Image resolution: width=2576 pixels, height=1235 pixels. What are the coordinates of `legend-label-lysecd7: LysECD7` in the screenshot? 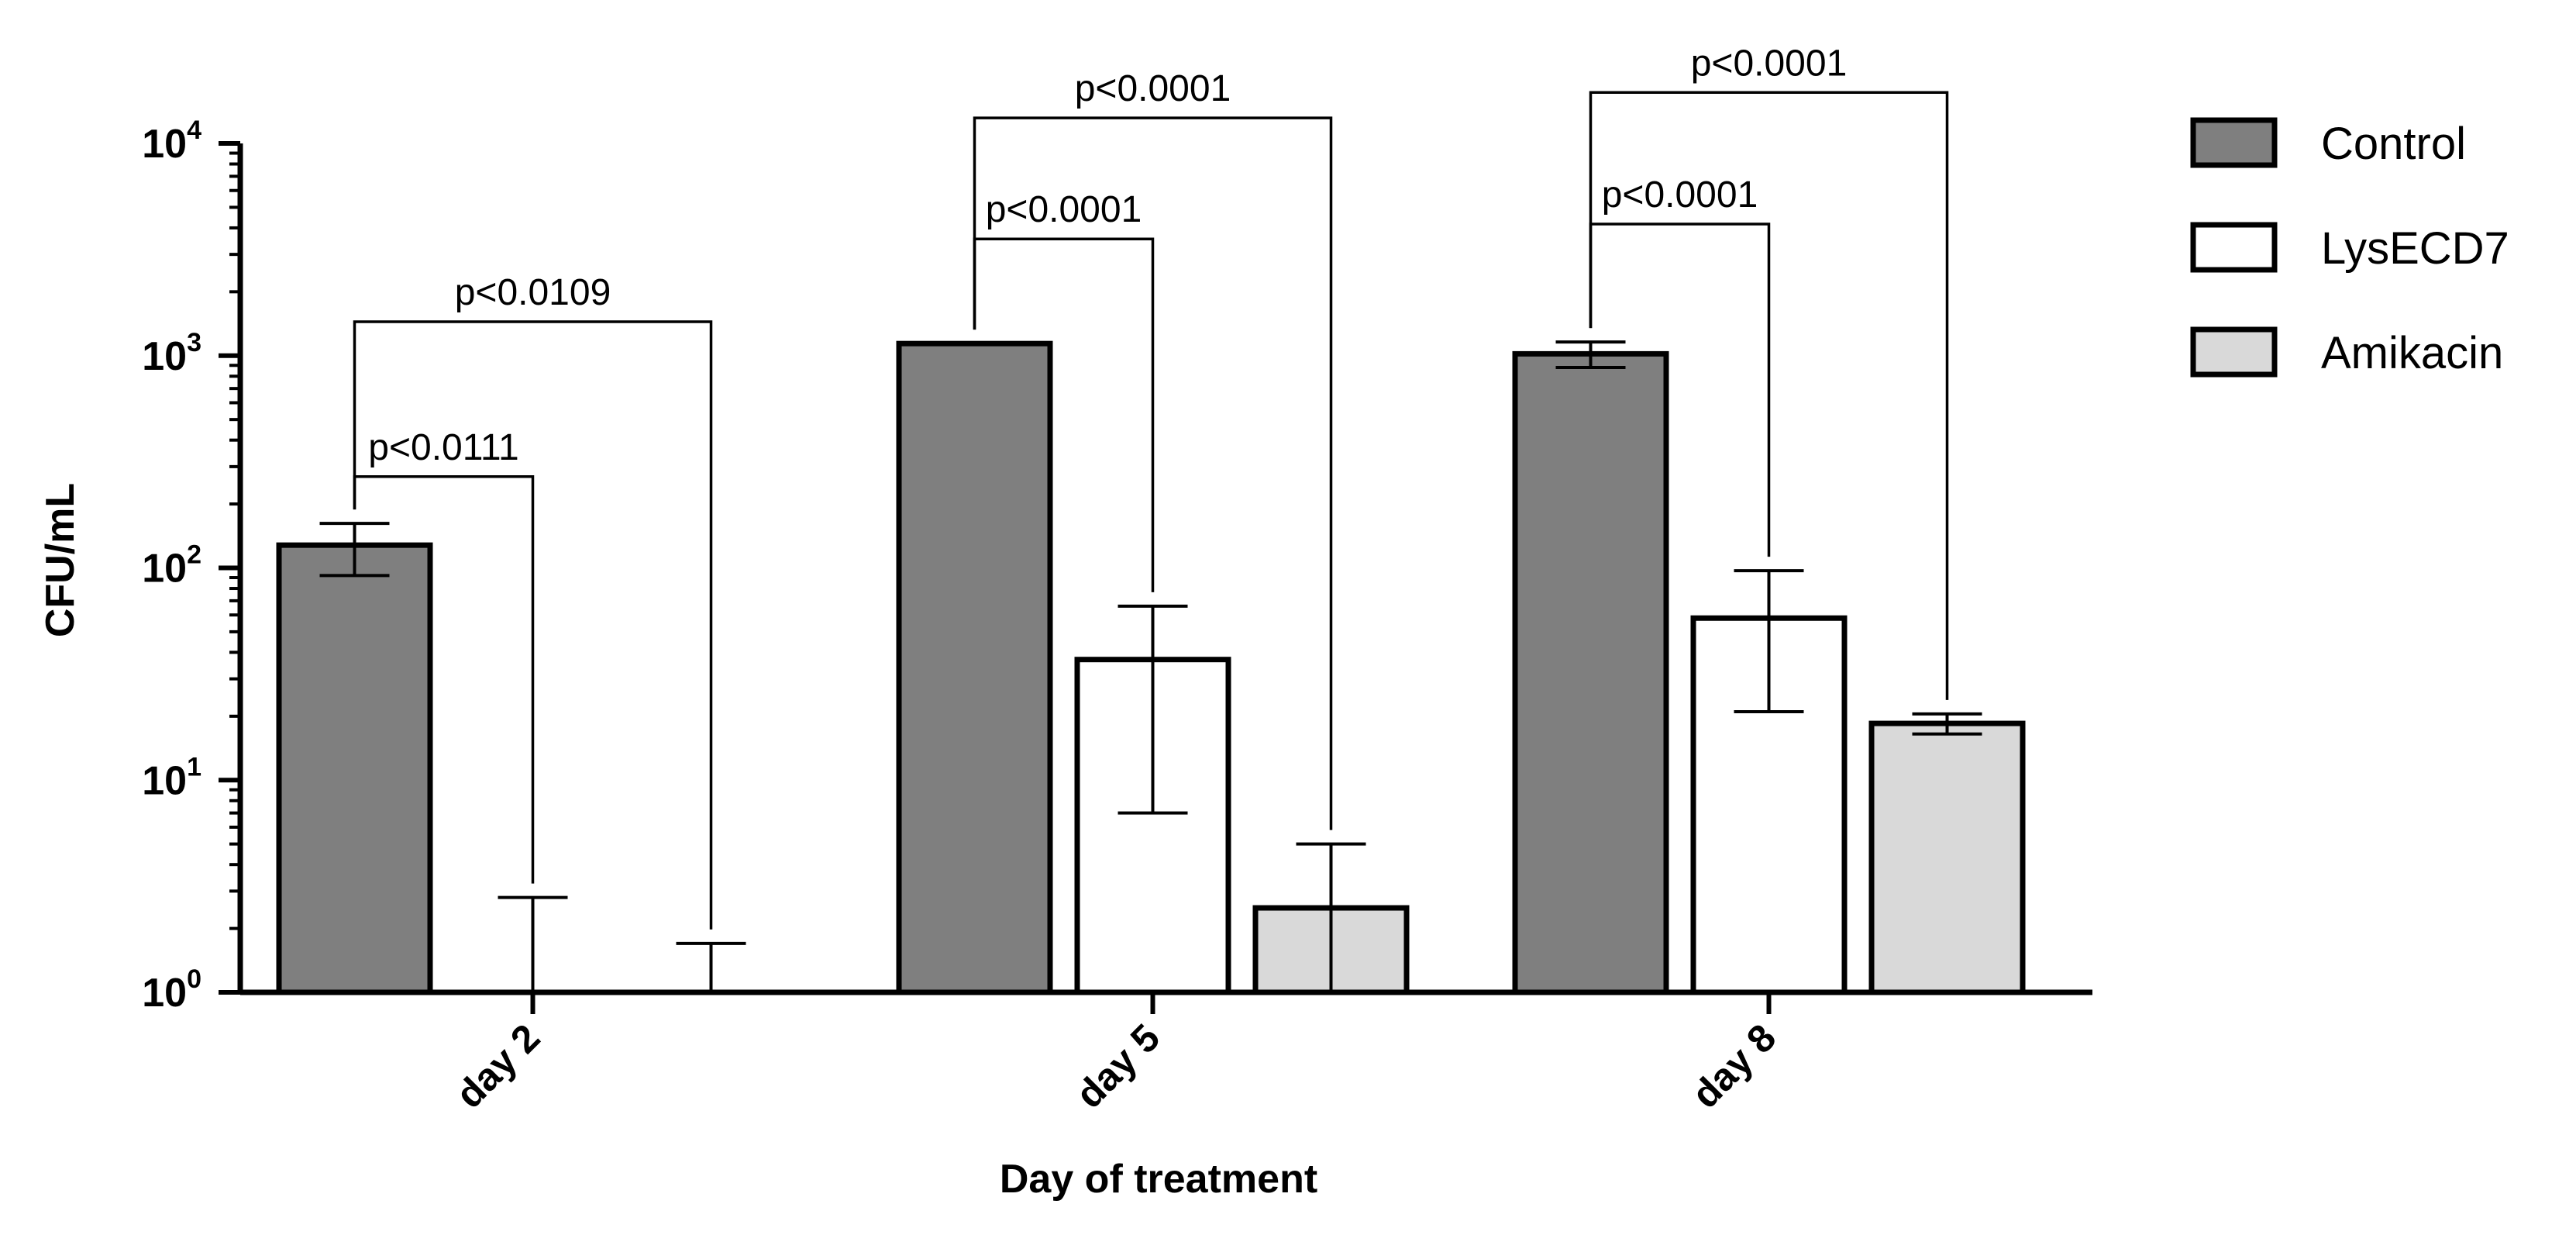 It's located at (2415, 248).